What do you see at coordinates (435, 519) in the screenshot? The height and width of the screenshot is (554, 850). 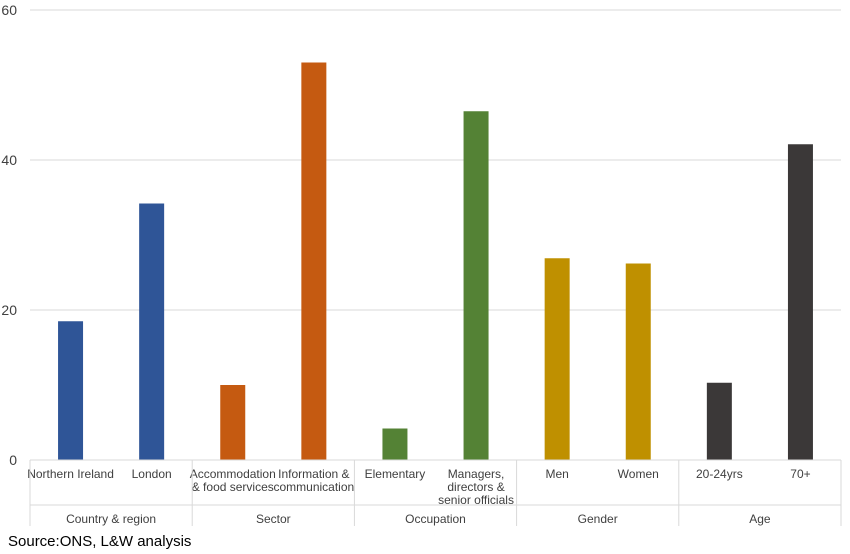 I see `group-label: Occupation` at bounding box center [435, 519].